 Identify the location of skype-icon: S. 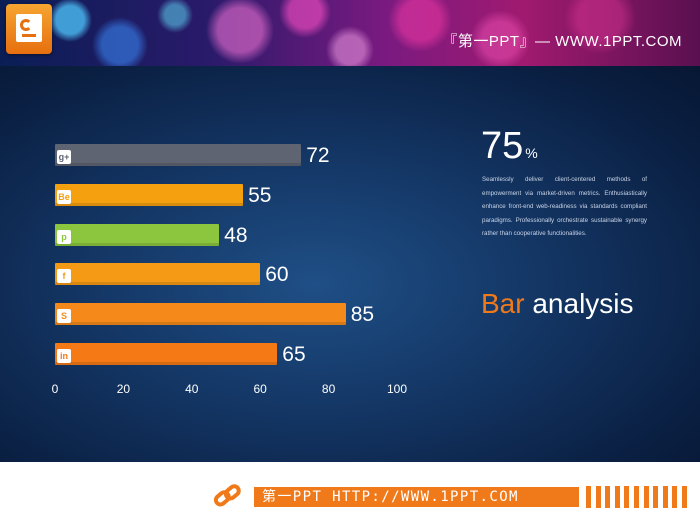
(64, 316).